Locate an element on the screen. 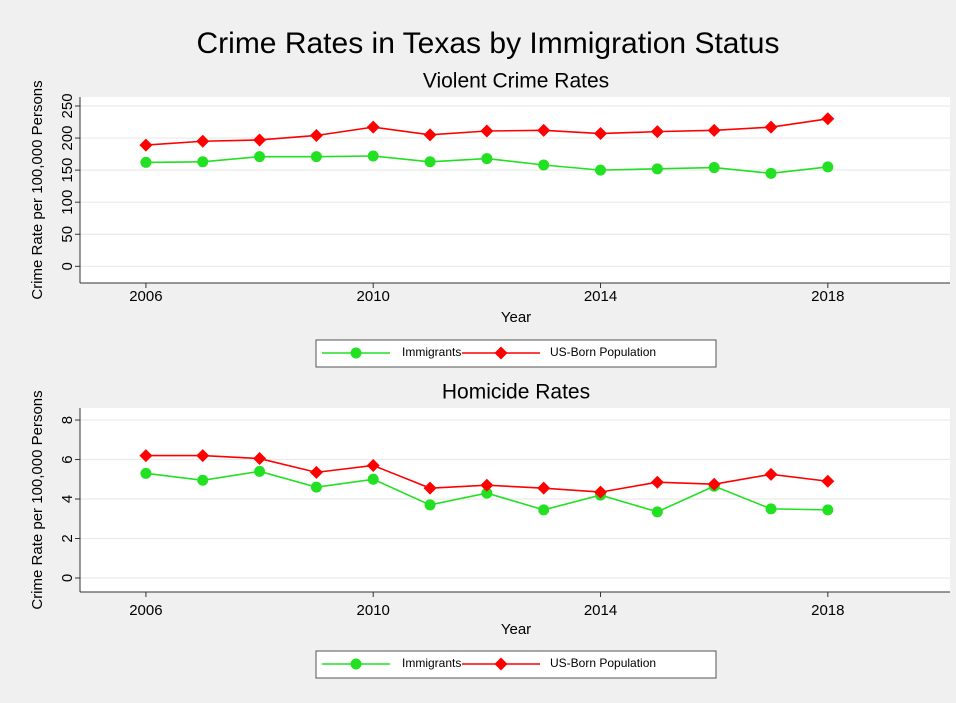 The height and width of the screenshot is (703, 956). y-tick-label: 2 is located at coordinates (67, 538).